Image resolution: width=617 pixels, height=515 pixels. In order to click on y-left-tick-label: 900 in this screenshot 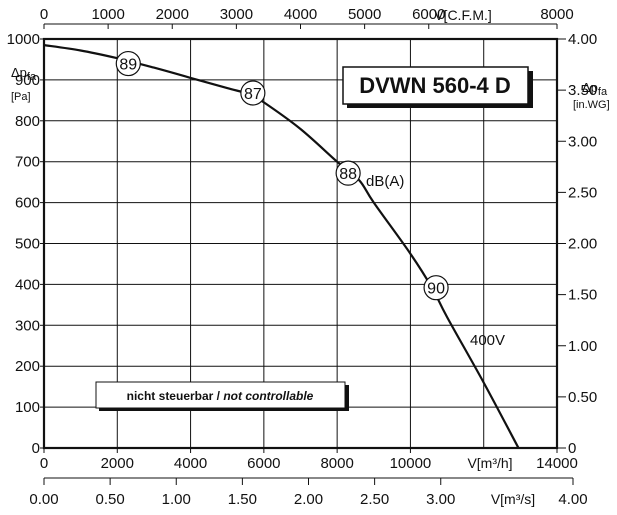, I will do `click(27, 80)`.